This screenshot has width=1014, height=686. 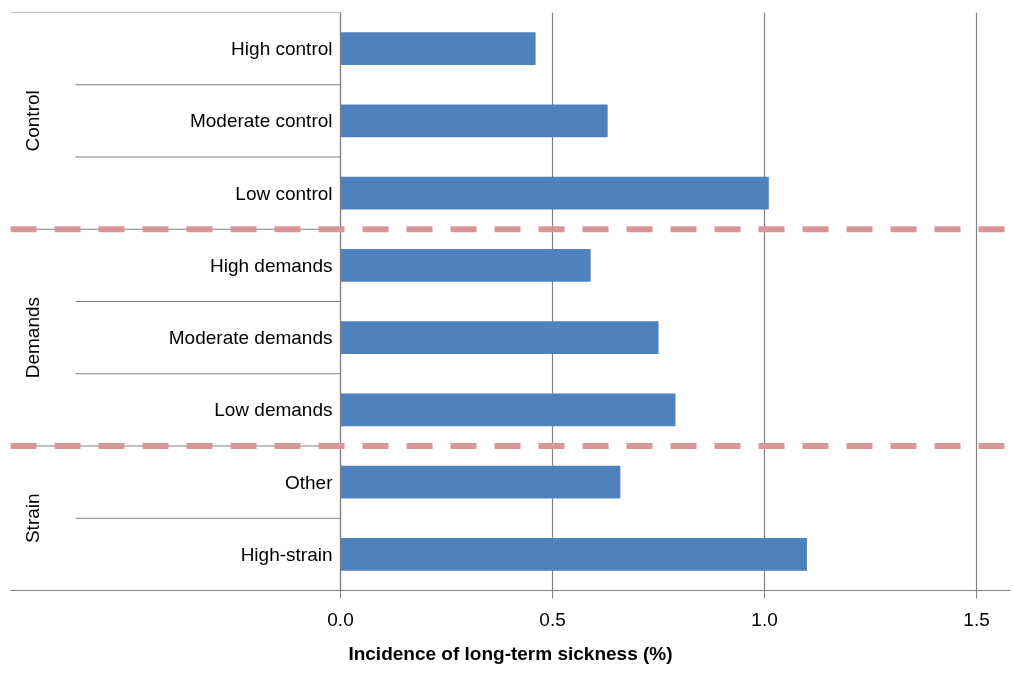 What do you see at coordinates (282, 49) in the screenshot?
I see `y-tick-label: High control` at bounding box center [282, 49].